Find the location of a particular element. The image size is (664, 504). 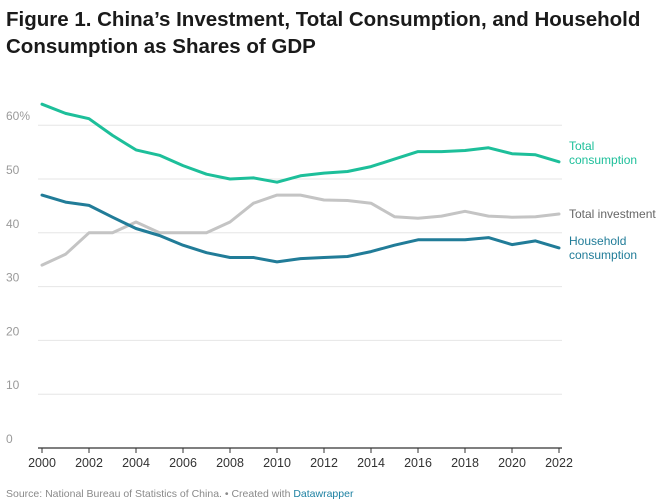

series-line-total-investment is located at coordinates (300, 230).